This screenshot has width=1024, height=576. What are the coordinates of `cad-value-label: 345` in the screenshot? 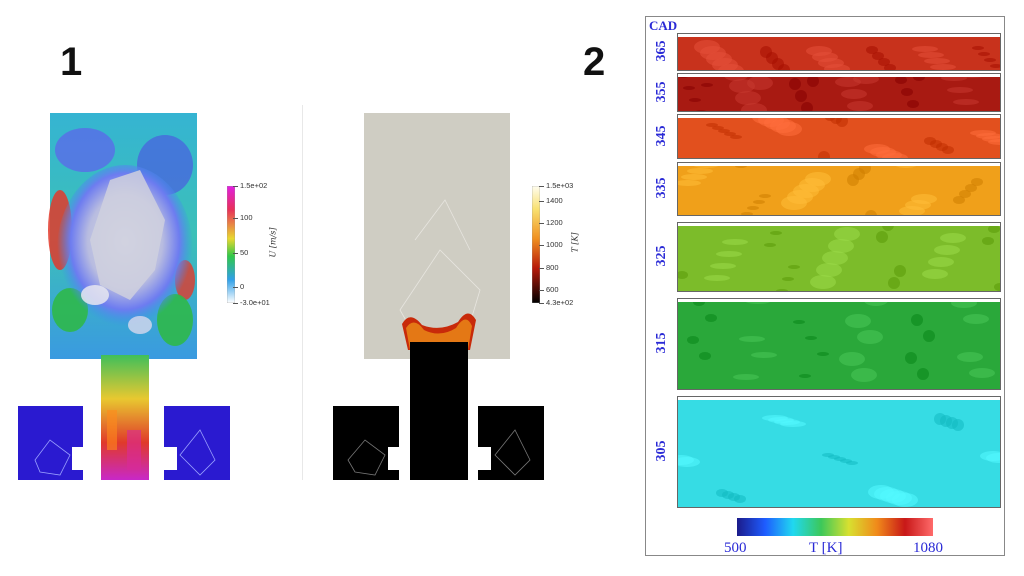 It's located at (661, 135).